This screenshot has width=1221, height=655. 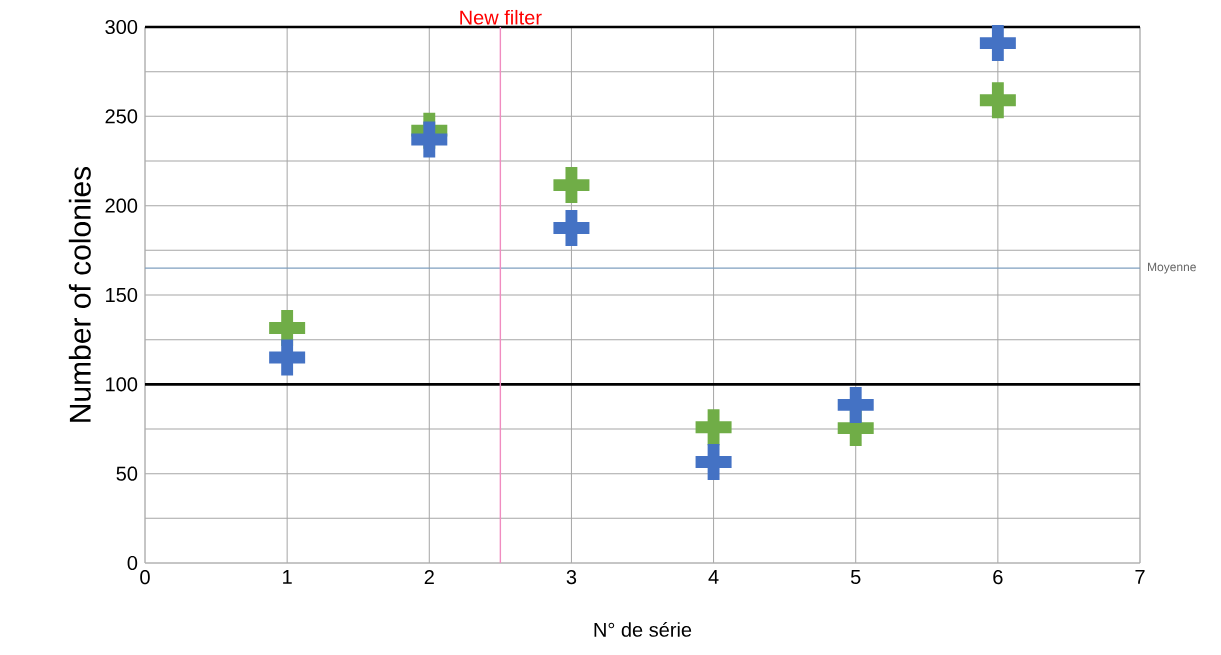 I want to click on y-tick-label: 200, so click(x=121, y=205).